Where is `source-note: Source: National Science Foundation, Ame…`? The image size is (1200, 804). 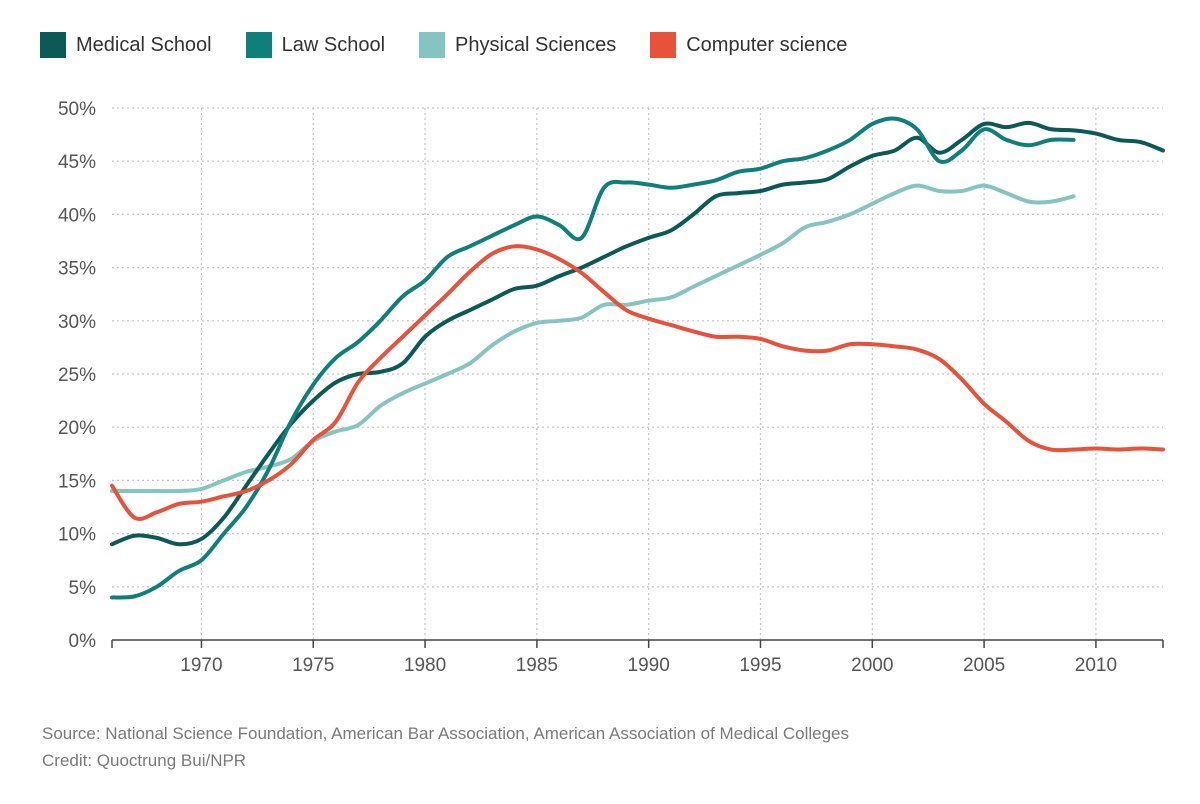
source-note: Source: National Science Foundation, Ame… is located at coordinates (445, 733).